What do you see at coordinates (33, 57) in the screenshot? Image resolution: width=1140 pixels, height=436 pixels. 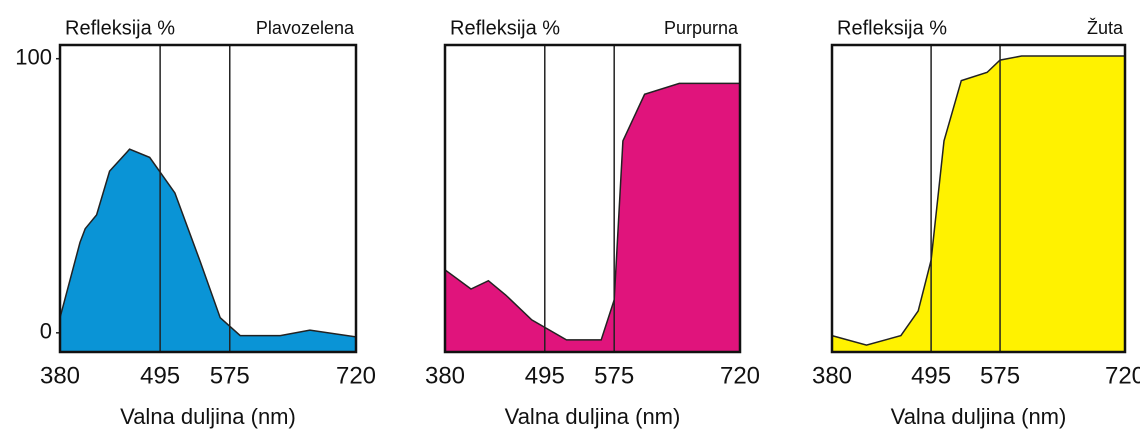 I see `y-tick-label: 100` at bounding box center [33, 57].